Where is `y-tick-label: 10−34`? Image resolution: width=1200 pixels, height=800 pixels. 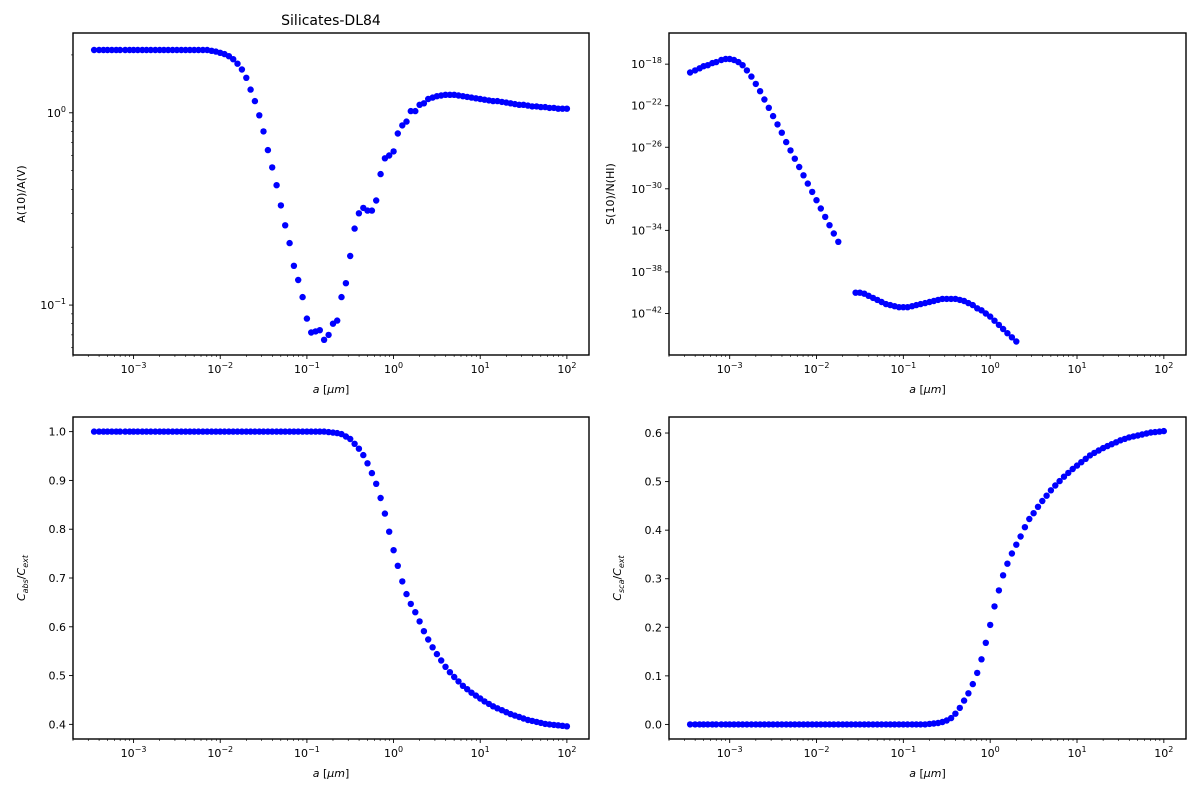 y-tick-label: 10−34 is located at coordinates (646, 229).